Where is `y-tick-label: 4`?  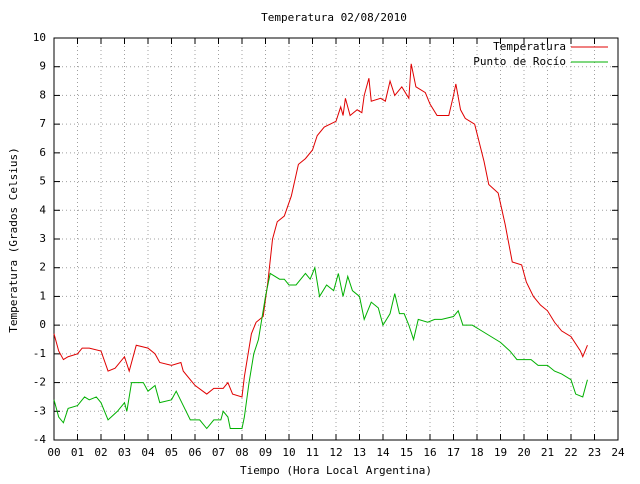 y-tick-label: 4 is located at coordinates (42, 209).